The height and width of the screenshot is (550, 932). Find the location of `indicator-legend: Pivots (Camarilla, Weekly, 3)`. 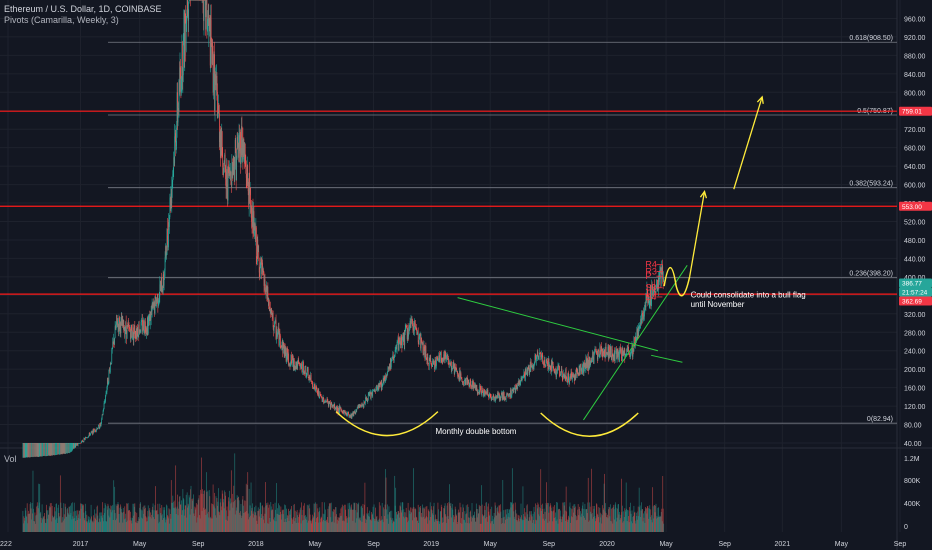

indicator-legend: Pivots (Camarilla, Weekly, 3) is located at coordinates (61, 20).